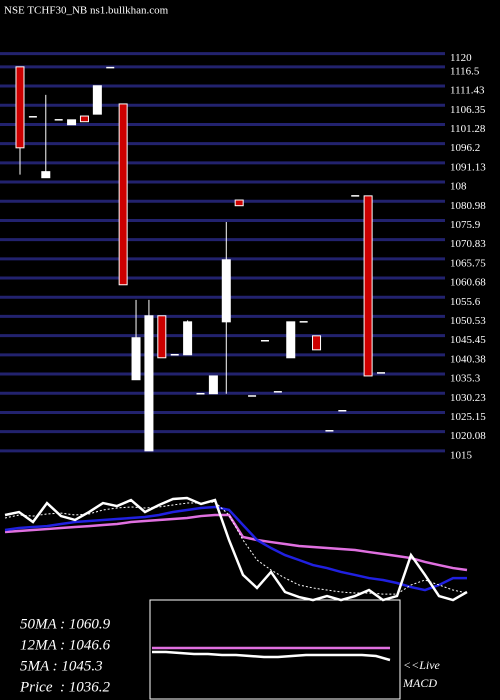 This screenshot has height=700, width=500. I want to click on y-tick-label: 1101.28, so click(468, 129).